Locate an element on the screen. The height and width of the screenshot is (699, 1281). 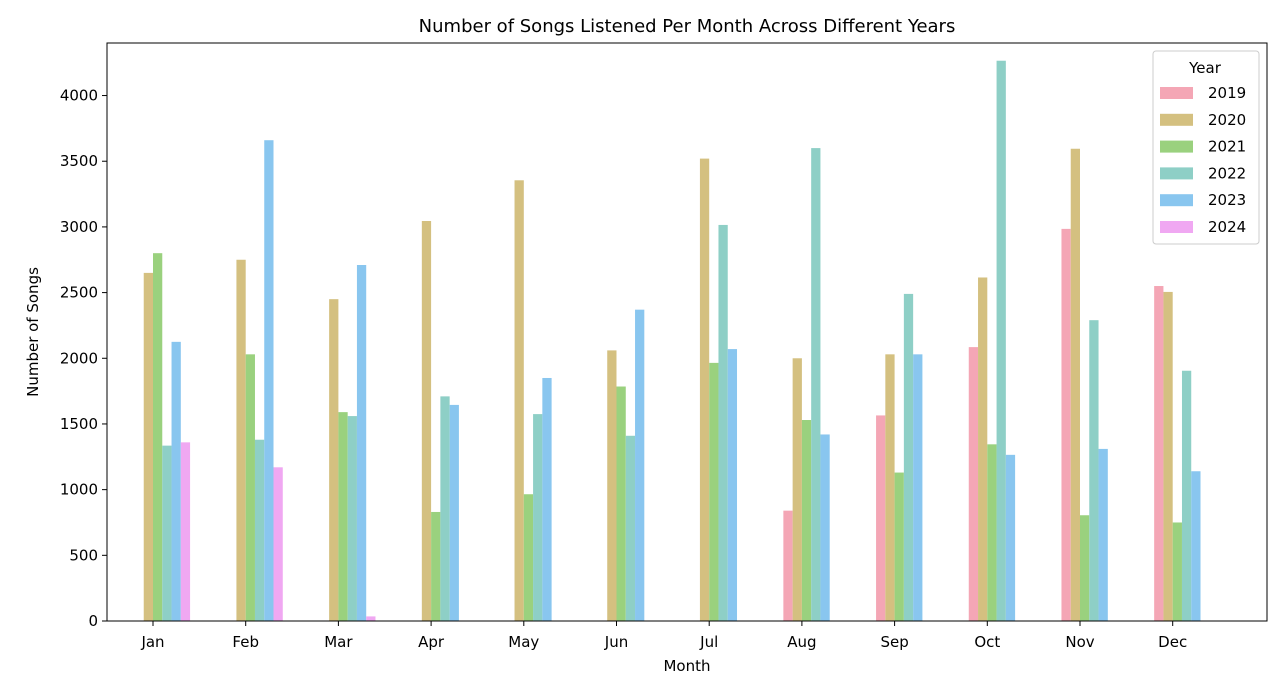
y-axis-title: Number of Songs is located at coordinates (33, 332).